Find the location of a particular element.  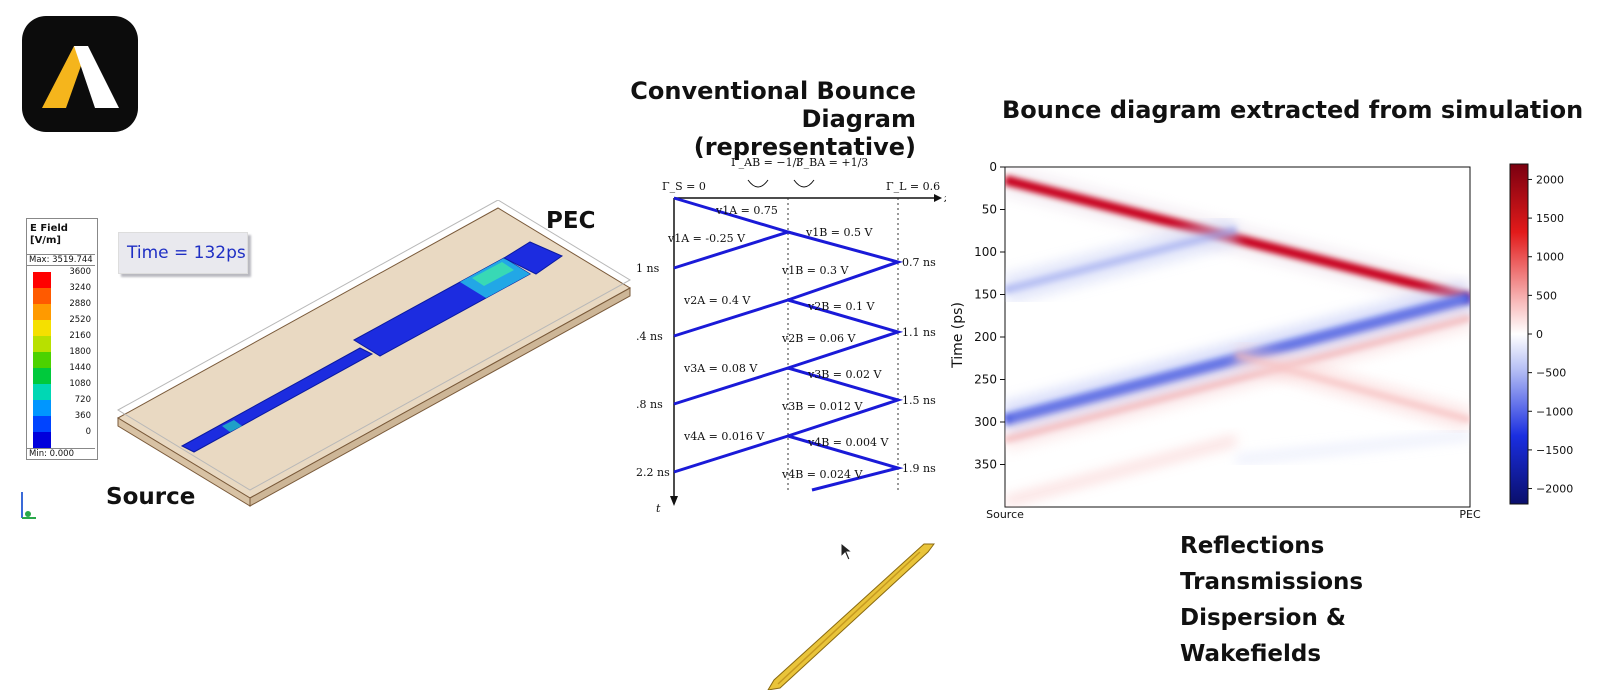

legend-title: E Field [V/m] is located at coordinates (49, 235).